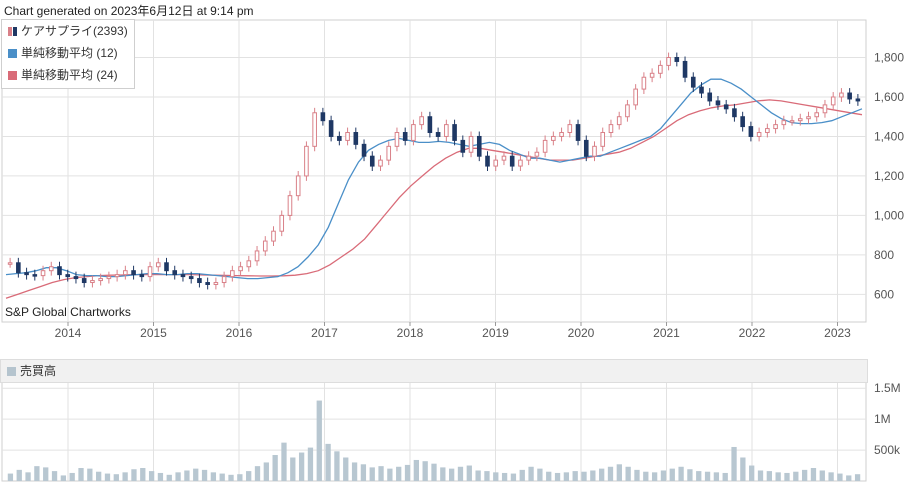 The image size is (924, 484). What do you see at coordinates (153, 333) in the screenshot?
I see `x-tick-label: 2015` at bounding box center [153, 333].